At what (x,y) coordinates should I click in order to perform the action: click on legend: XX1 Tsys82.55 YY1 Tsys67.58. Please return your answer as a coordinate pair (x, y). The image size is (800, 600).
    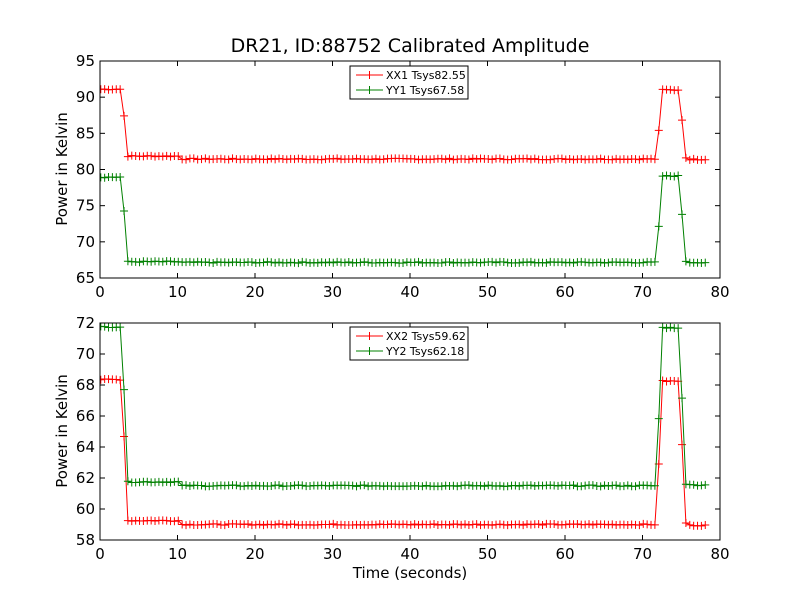
    Looking at the image, I should click on (409, 82).